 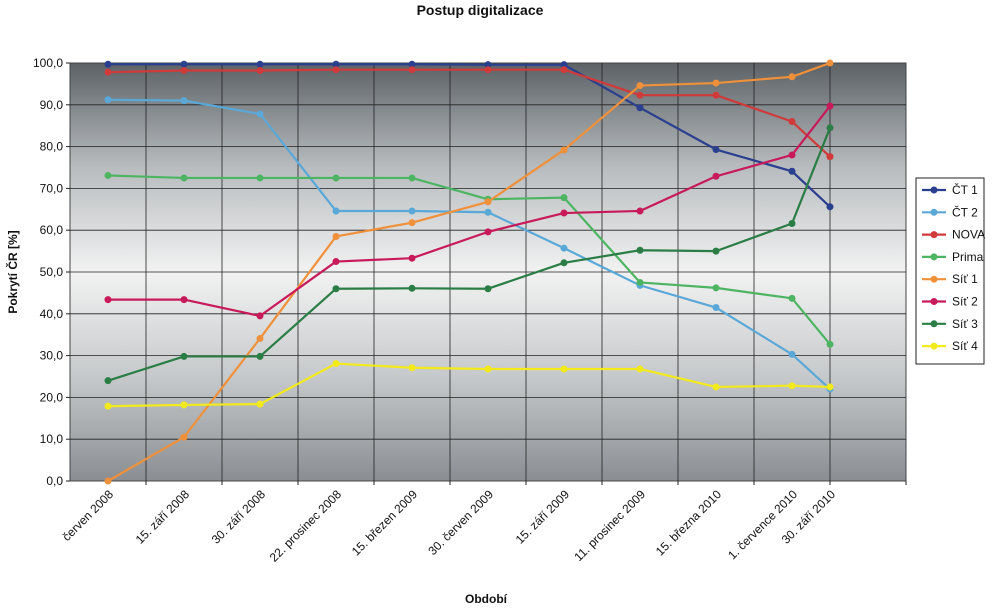 What do you see at coordinates (12, 271) in the screenshot?
I see `y-axis-title: Pokrytí ČR [%]` at bounding box center [12, 271].